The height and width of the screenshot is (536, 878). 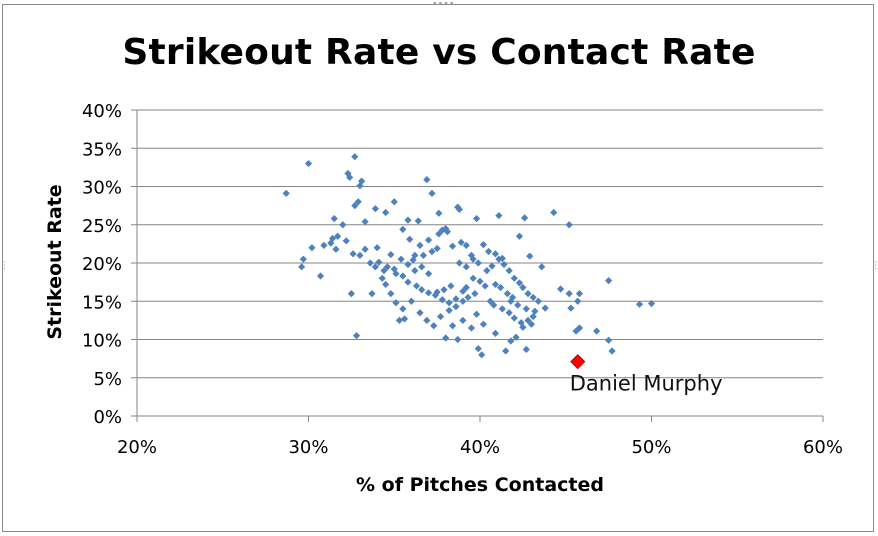 I want to click on point-annotation: Daniel Murphy, so click(x=646, y=384).